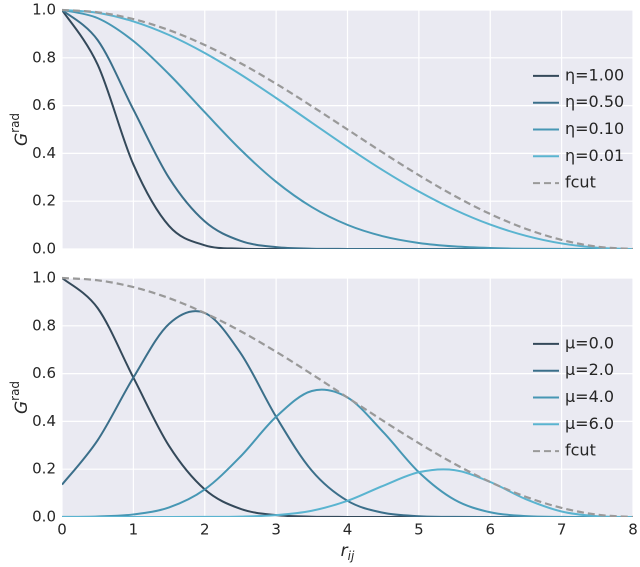 The image size is (640, 567). What do you see at coordinates (594, 74) in the screenshot?
I see `legend-label: η=1.00` at bounding box center [594, 74].